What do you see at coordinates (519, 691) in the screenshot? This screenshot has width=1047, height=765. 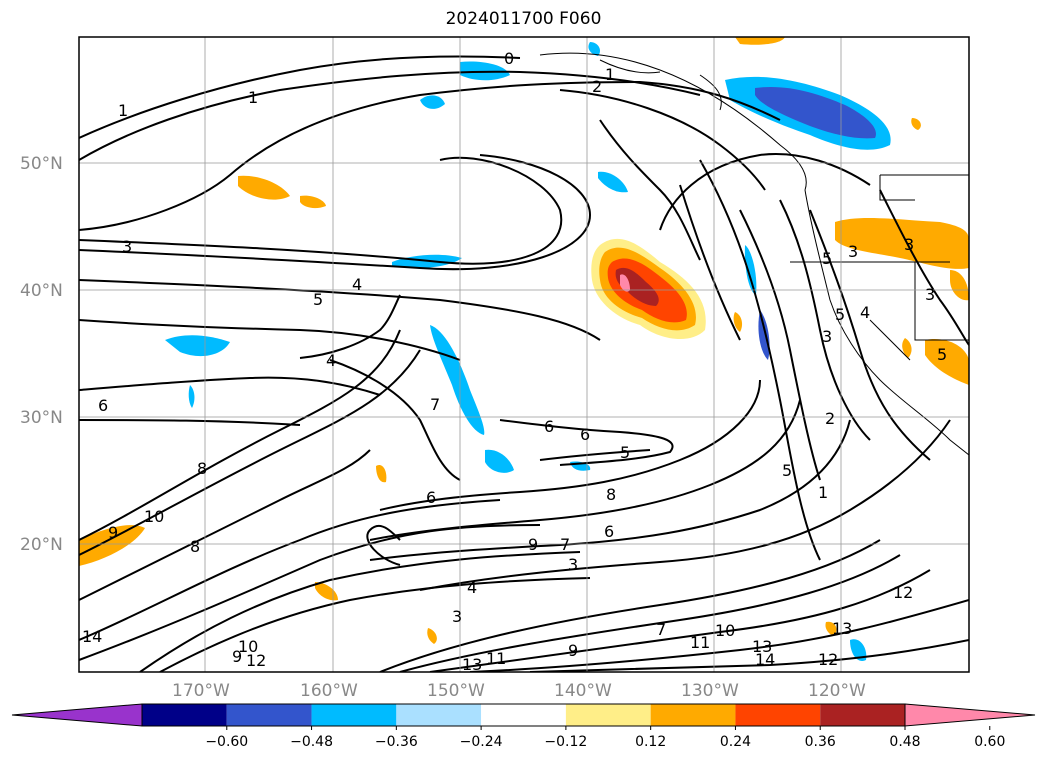 I see `lon-labels: 170°W 160°W 150°W 140°W 130°W 120°W` at bounding box center [519, 691].